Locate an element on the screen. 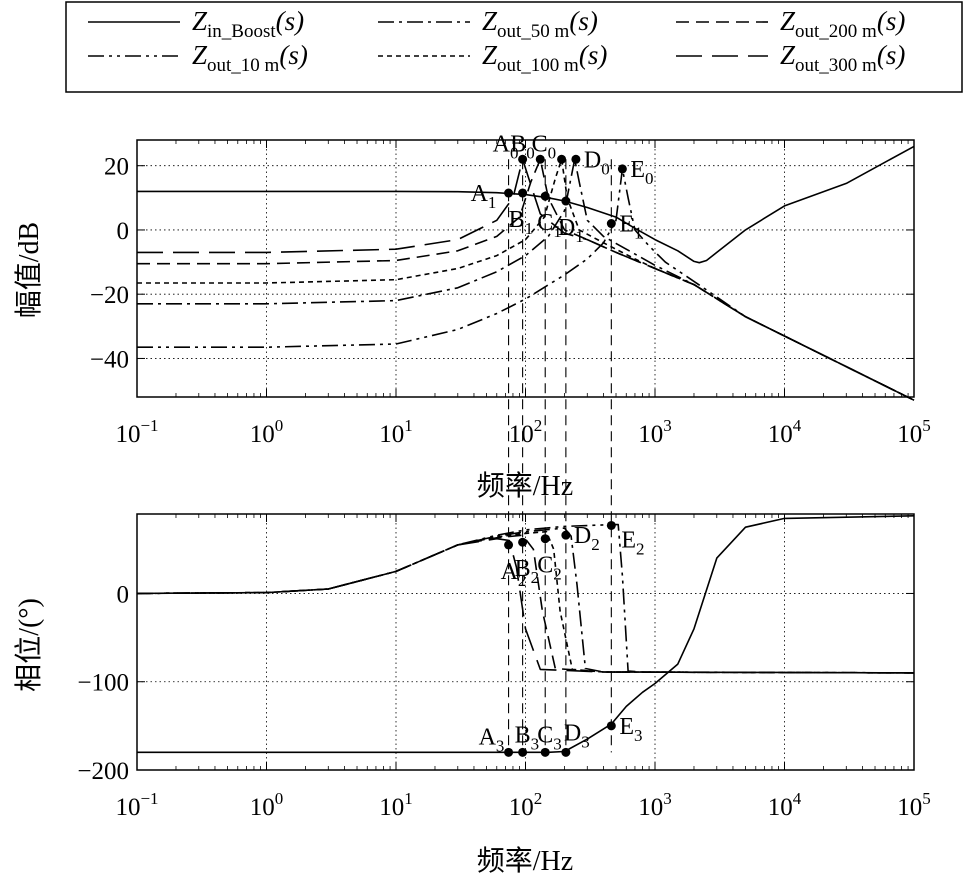  magnitude-series-zin_boost is located at coordinates (526, 204).